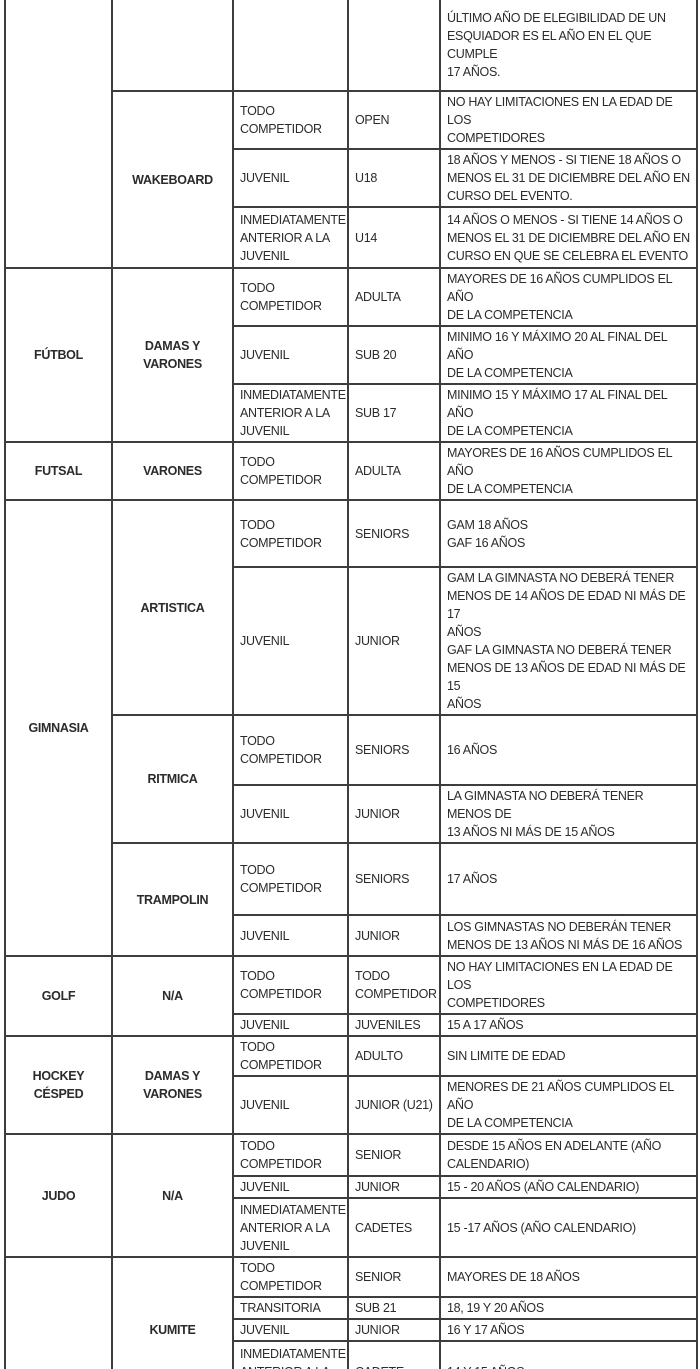 The image size is (700, 1369). Describe the element at coordinates (568, 1354) in the screenshot. I see `age-rule-cell: 14 Y 15 AÑOS` at that location.